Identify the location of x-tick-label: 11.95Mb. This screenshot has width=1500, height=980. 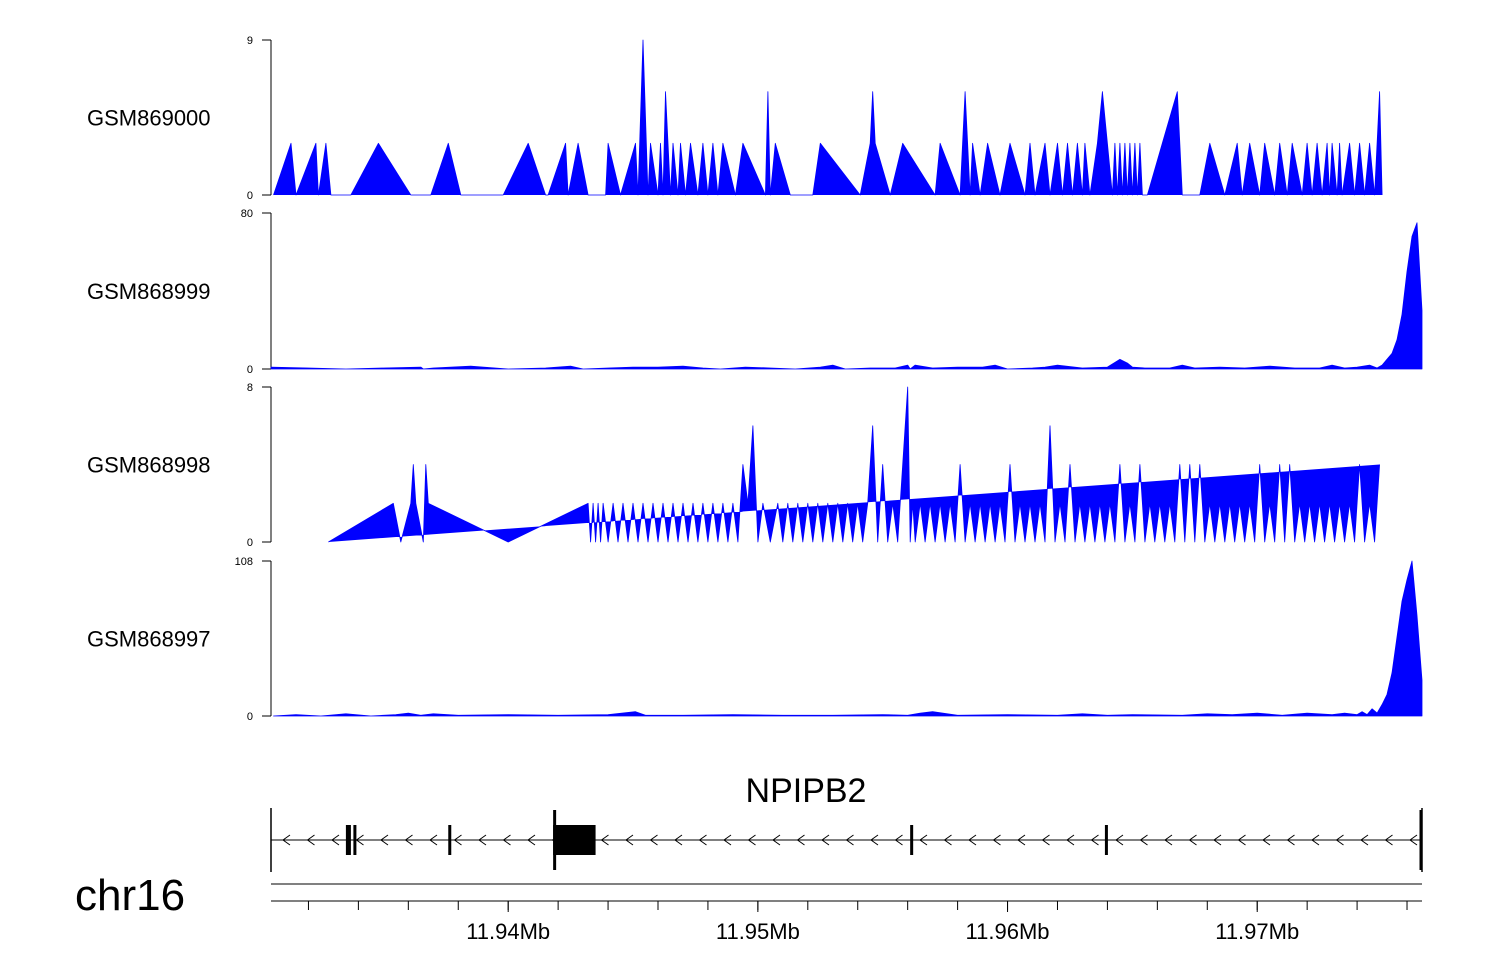
(758, 931).